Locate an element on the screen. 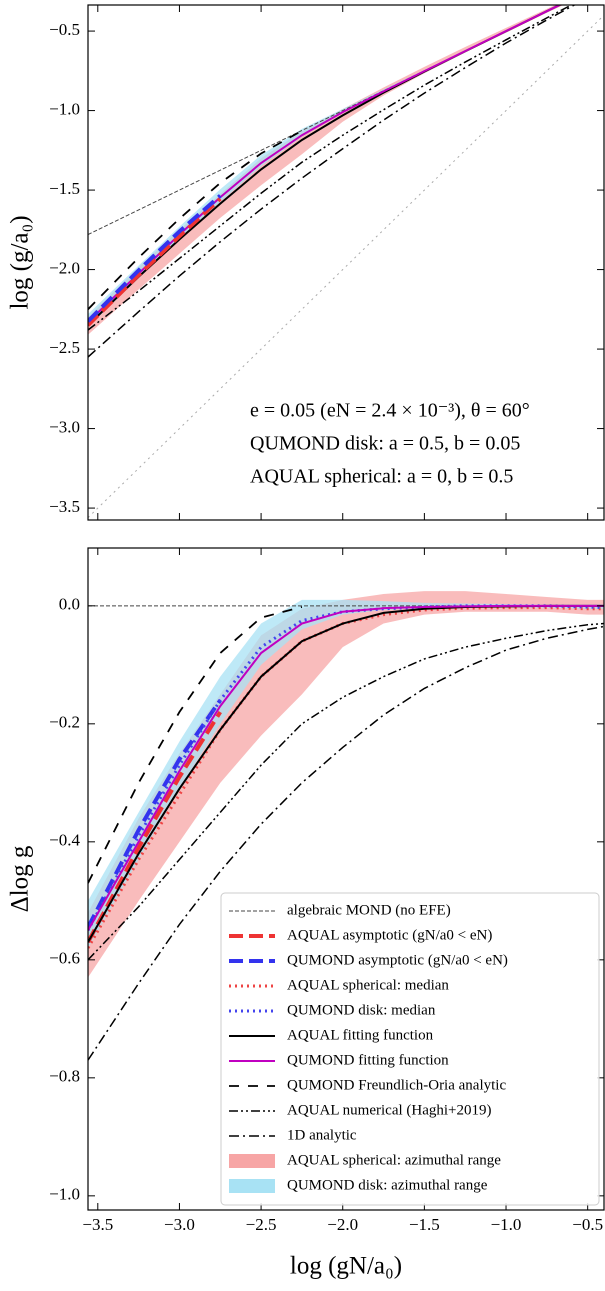 Image resolution: width=605 pixels, height=1291 pixels. y-tick-label: 0.0 is located at coordinates (69, 604).